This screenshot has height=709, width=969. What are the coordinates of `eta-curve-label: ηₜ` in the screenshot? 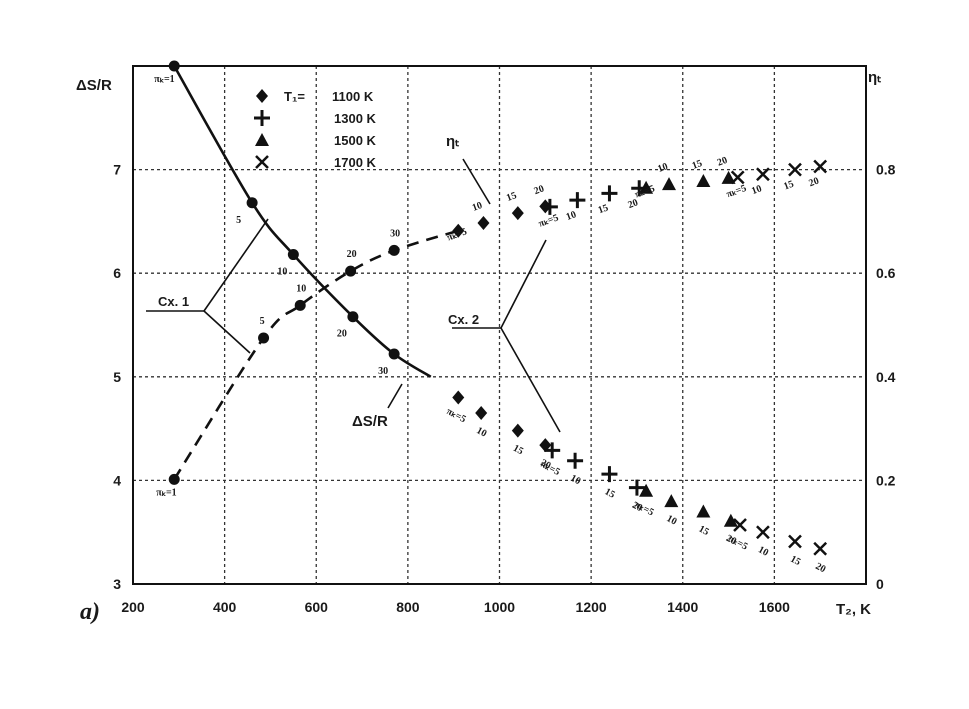 It's located at (453, 141).